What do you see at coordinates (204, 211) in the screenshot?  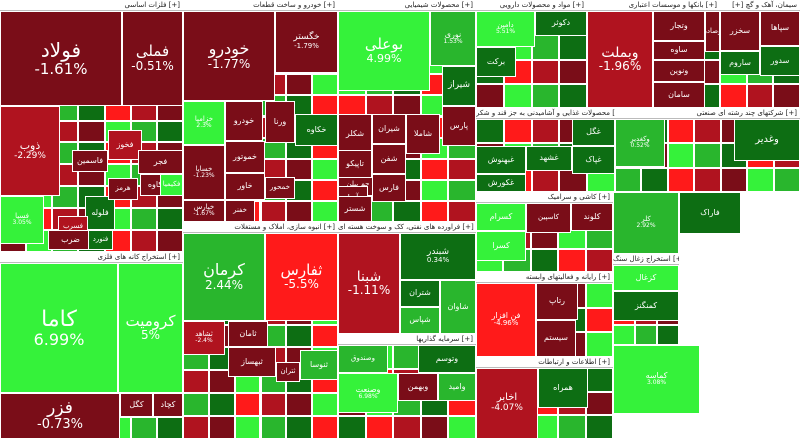 I see `stock-tile: خپارس -1.67%` at bounding box center [204, 211].